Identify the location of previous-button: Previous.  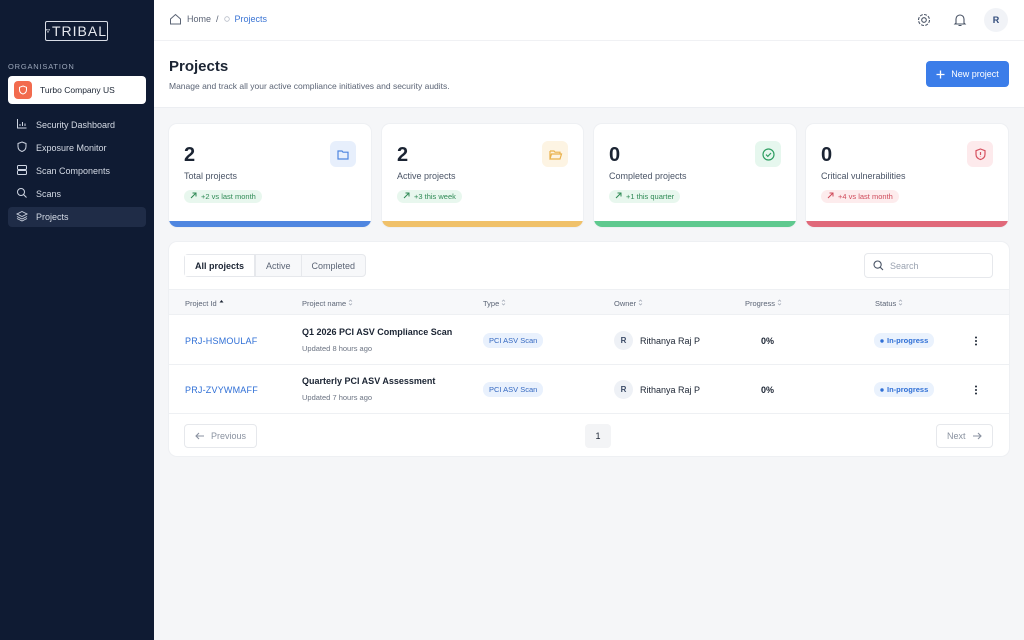
(221, 436).